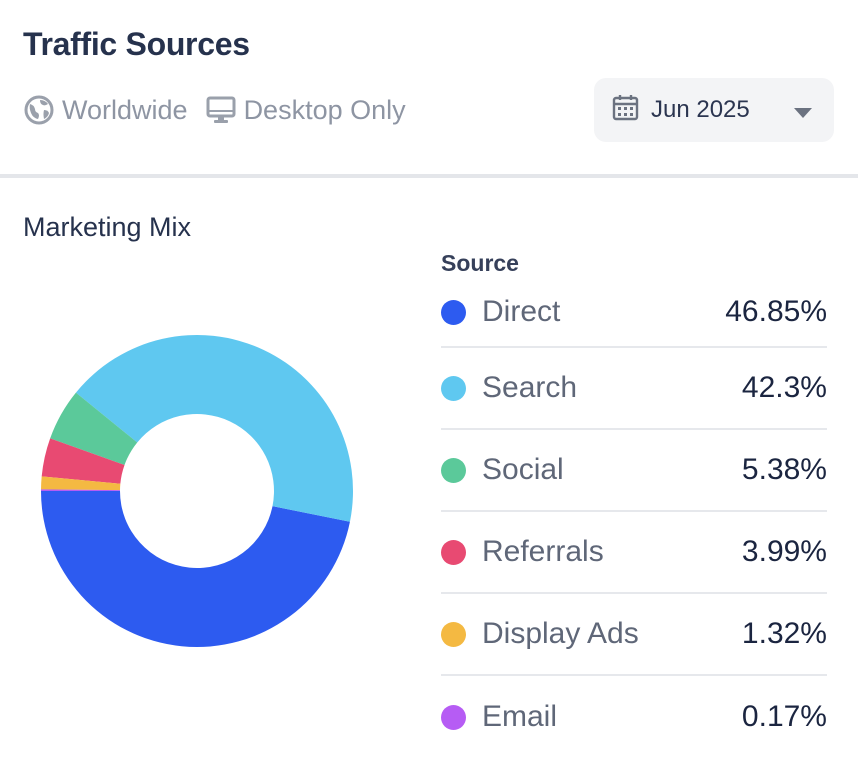 Image resolution: width=858 pixels, height=774 pixels. I want to click on legend-row-display-ads: Display Ads 1.32%, so click(634, 635).